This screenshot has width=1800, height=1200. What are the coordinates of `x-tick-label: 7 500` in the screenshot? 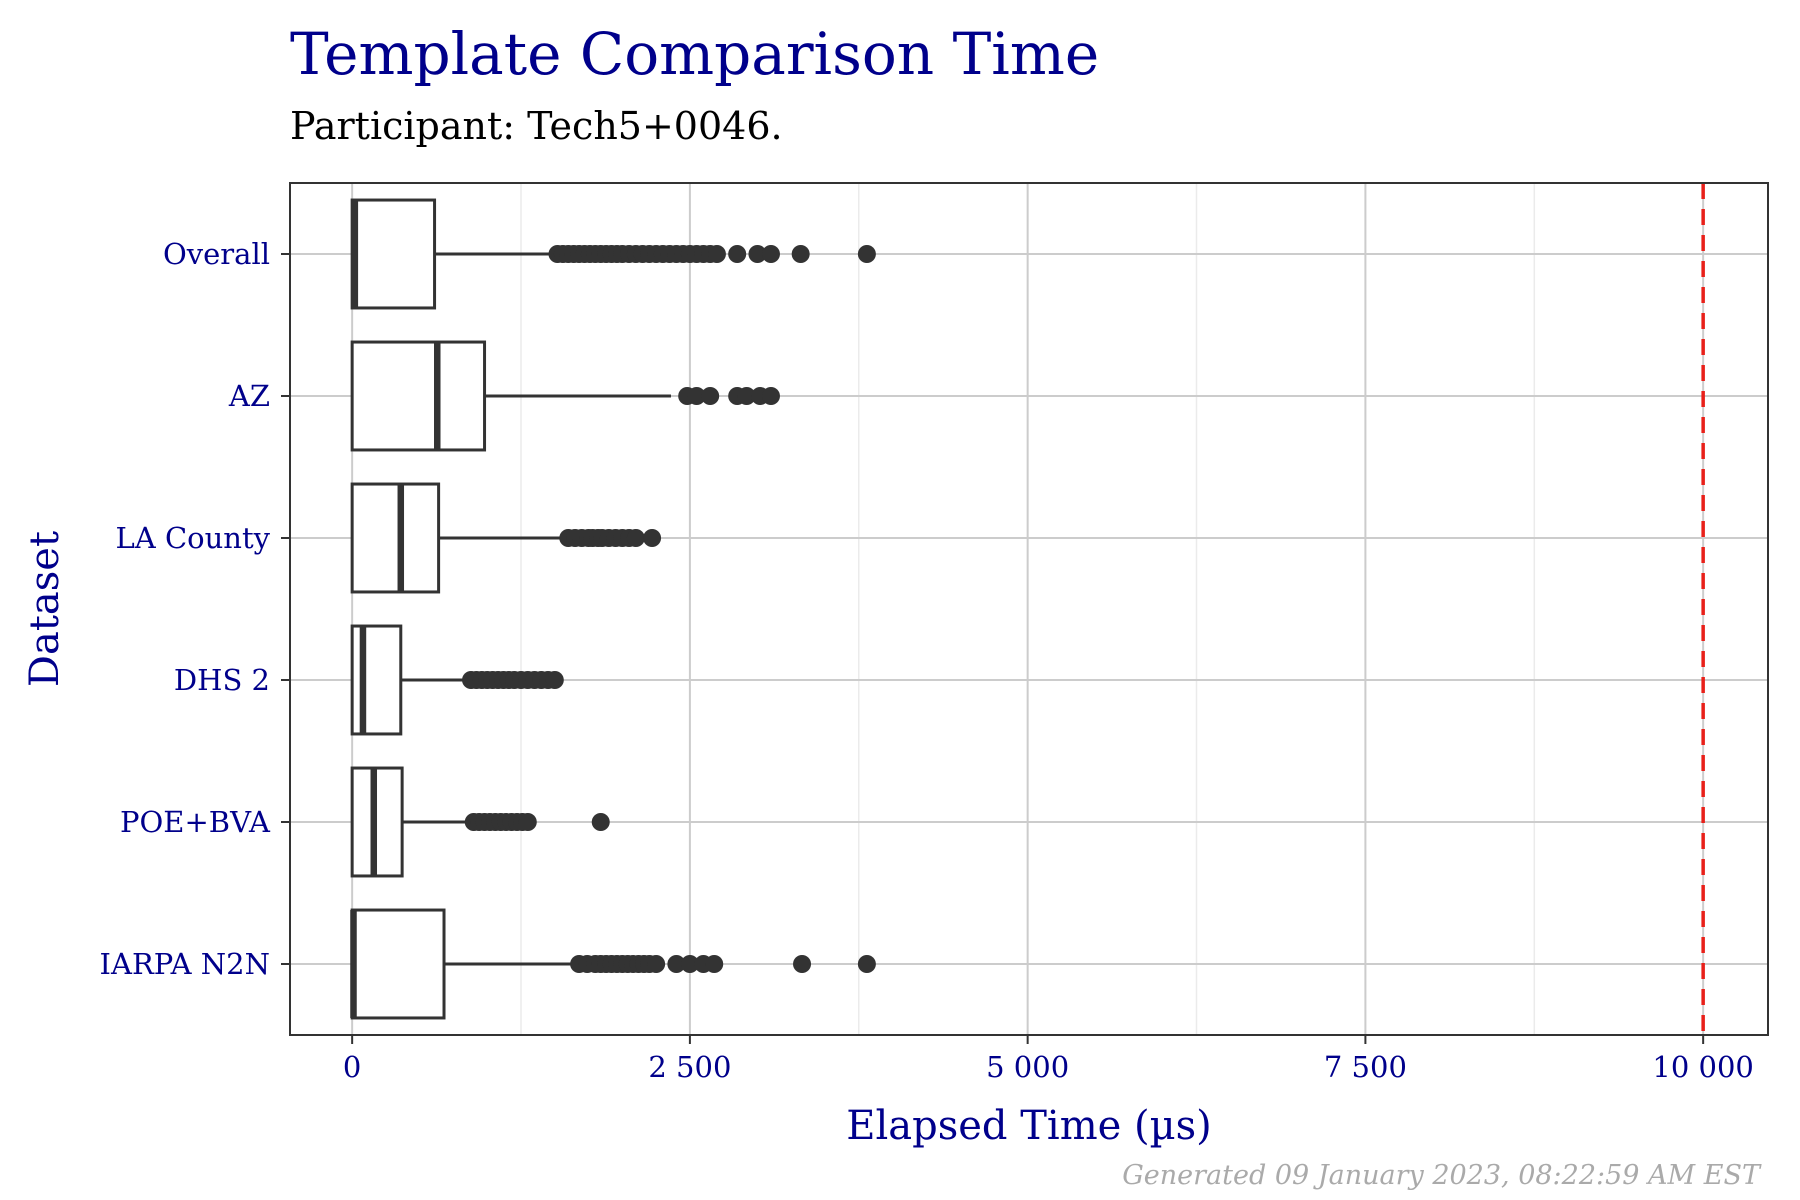 It's located at (1365, 1067).